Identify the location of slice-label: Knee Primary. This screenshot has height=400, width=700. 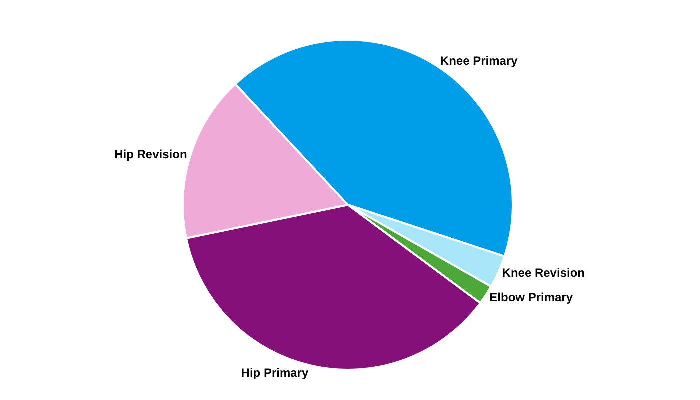
(479, 61).